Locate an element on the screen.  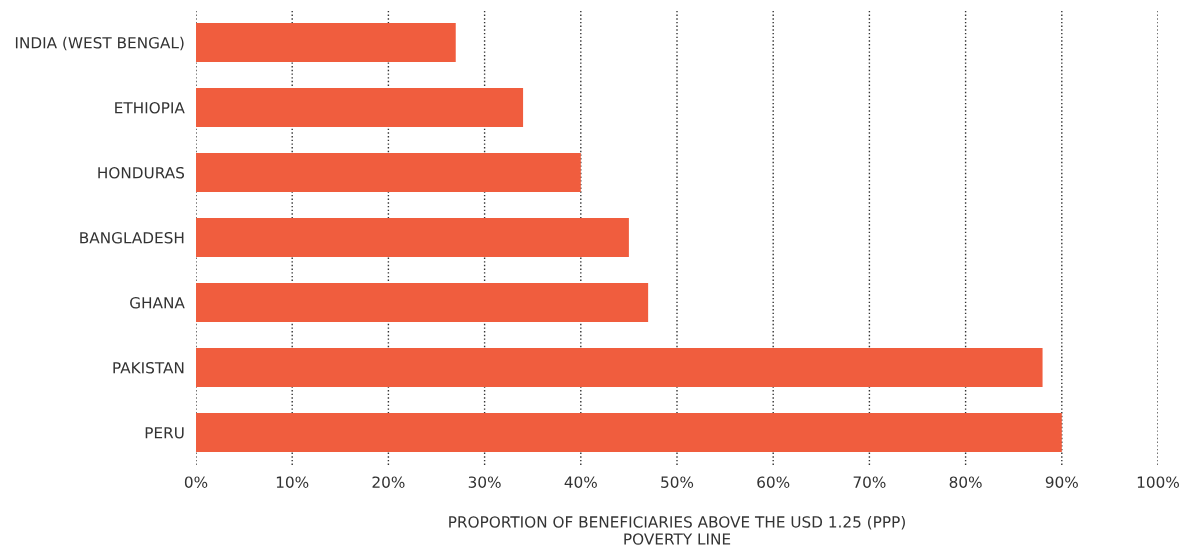
x-tick-label: 40% is located at coordinates (580, 482).